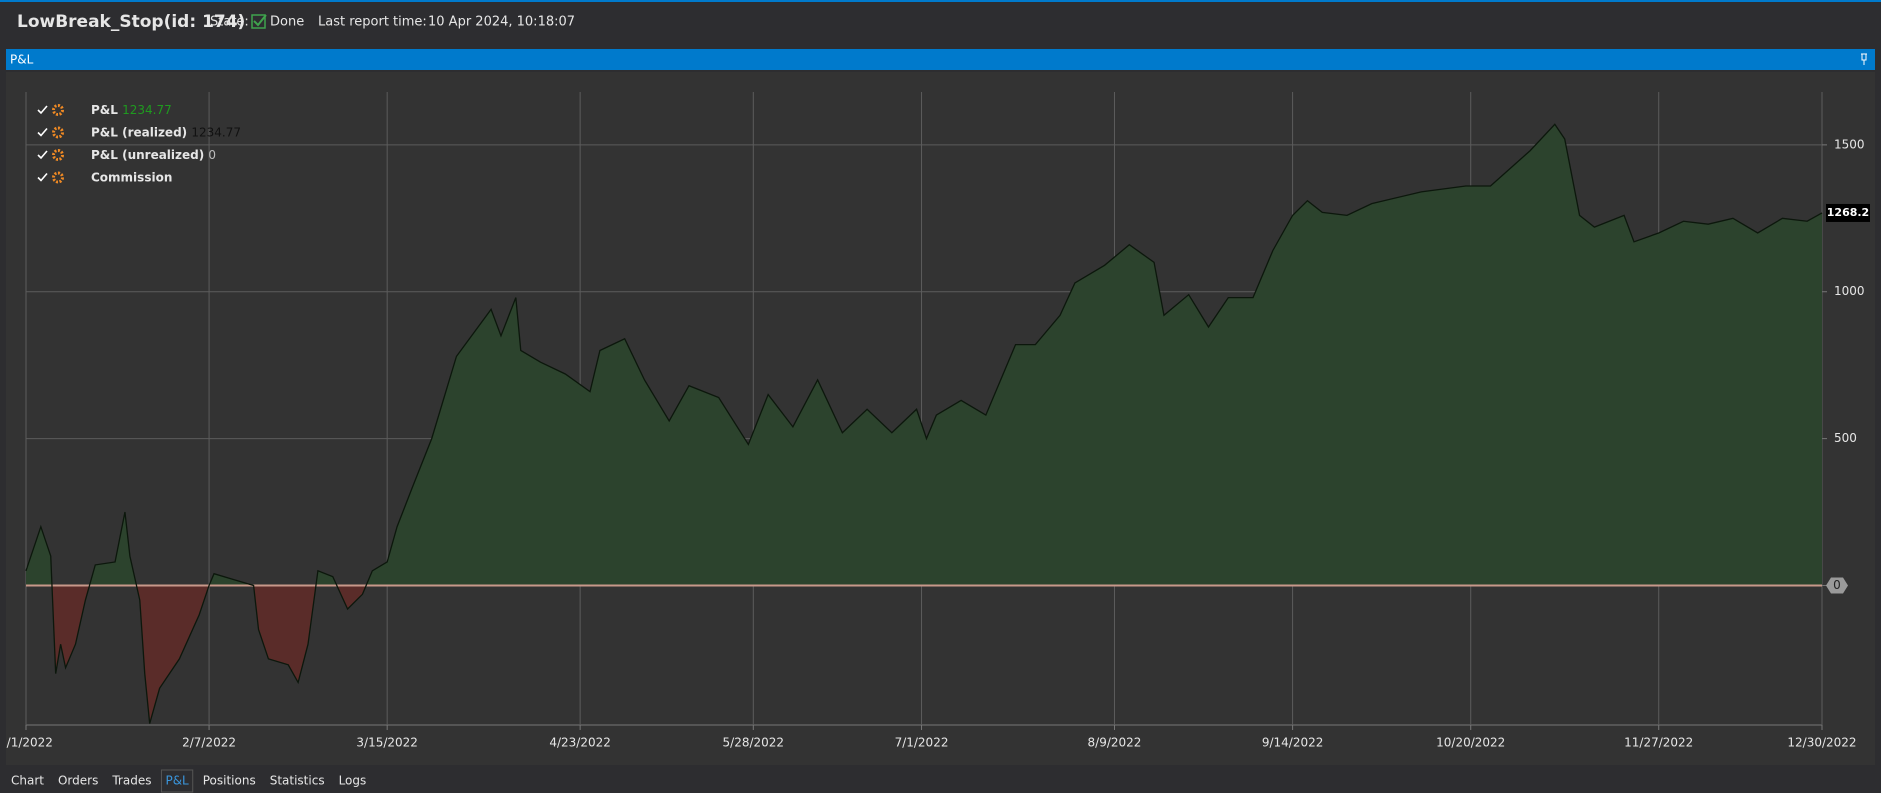 The width and height of the screenshot is (1881, 793). What do you see at coordinates (212, 155) in the screenshot?
I see `legend-value: 0` at bounding box center [212, 155].